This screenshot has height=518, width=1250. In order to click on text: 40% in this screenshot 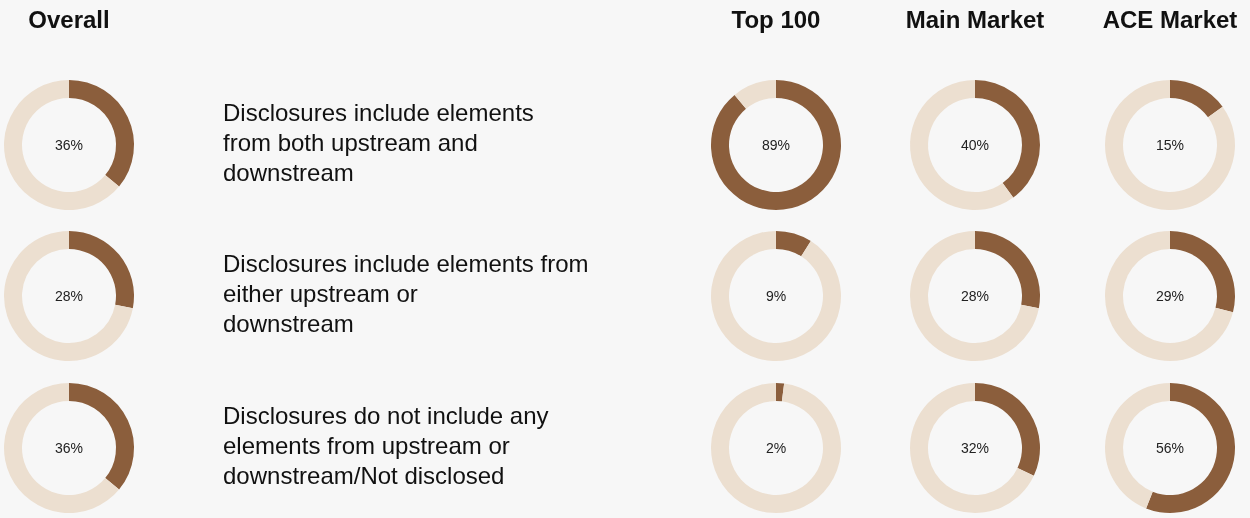, I will do `click(975, 145)`.